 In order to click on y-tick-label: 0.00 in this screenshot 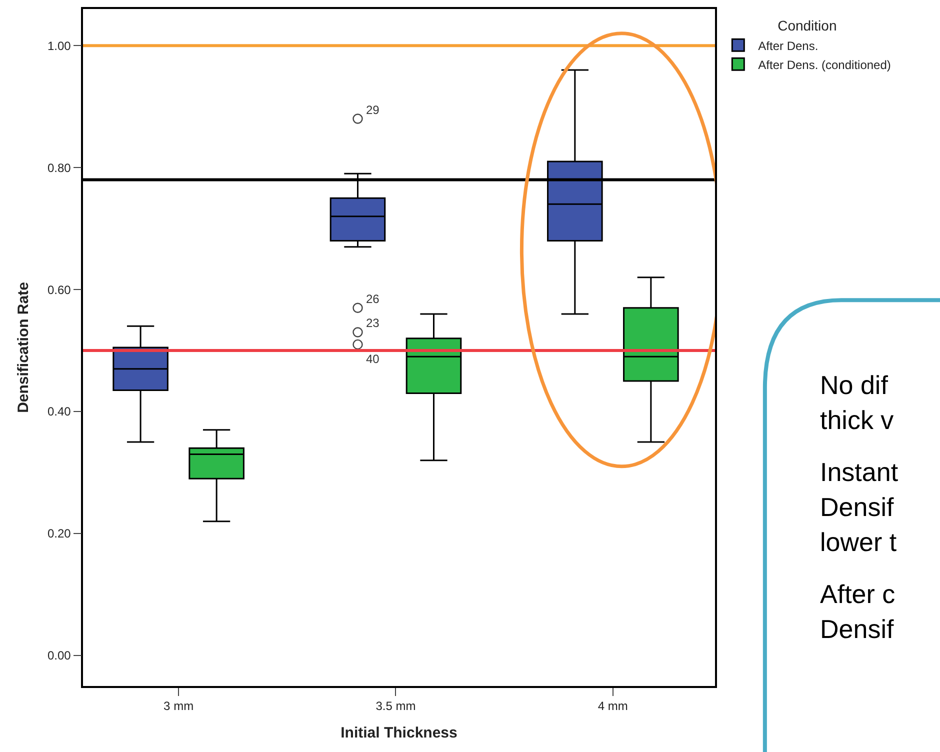, I will do `click(59, 655)`.